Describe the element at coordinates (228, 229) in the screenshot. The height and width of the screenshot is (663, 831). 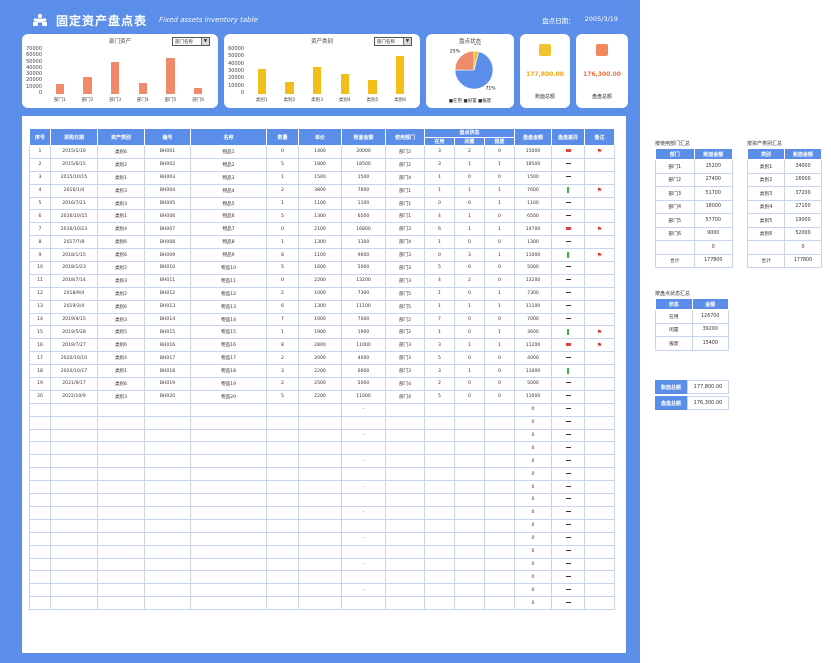
I see `table-cell: 物品7` at that location.